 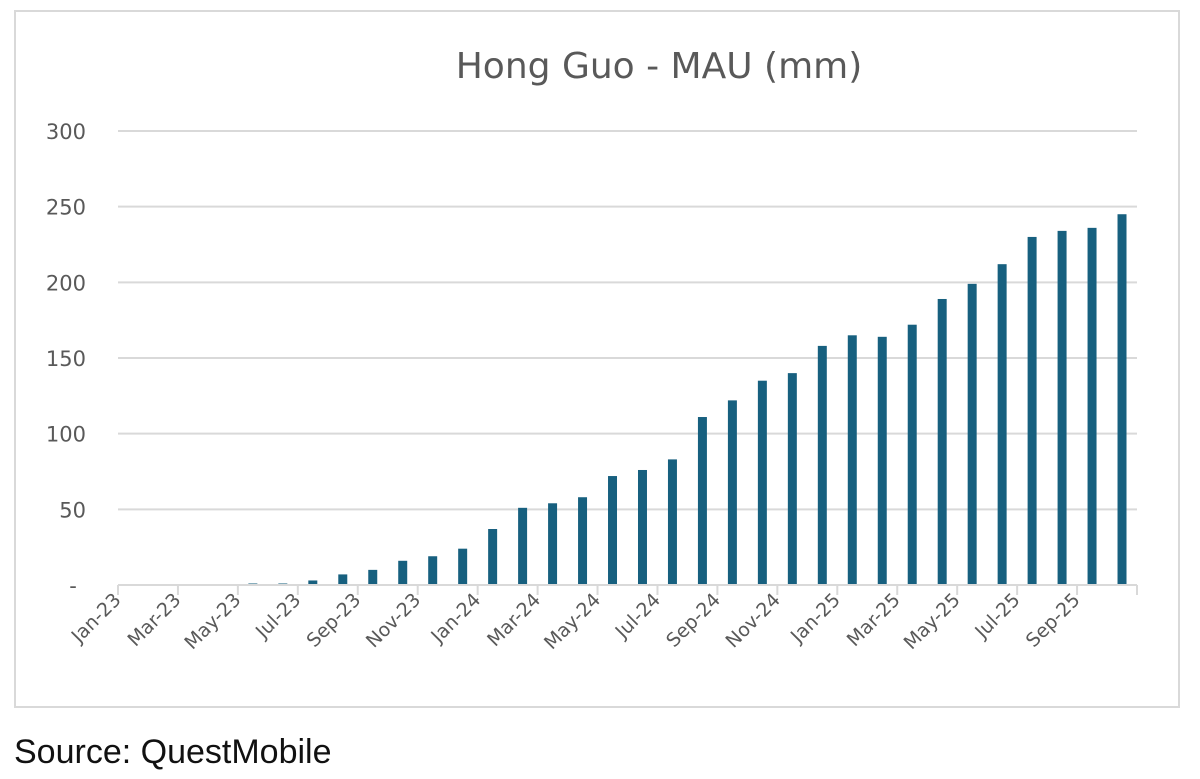 I want to click on y-axis: - 50 100 150 200 250 300, so click(x=66, y=359).